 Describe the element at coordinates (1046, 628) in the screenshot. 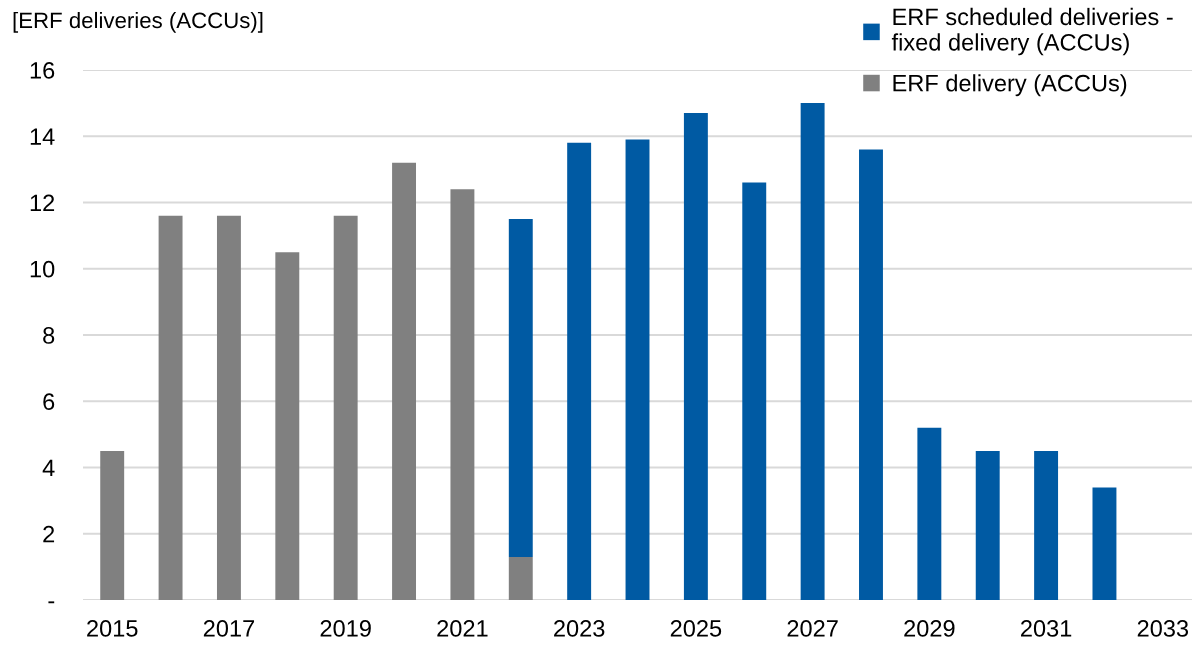

I see `x-tick-label: 2031` at that location.